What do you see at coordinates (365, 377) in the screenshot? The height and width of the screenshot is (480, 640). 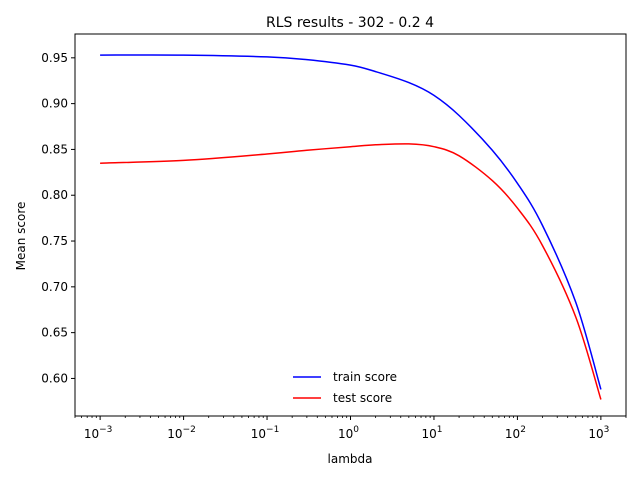 I see `legend-label-1: train score` at bounding box center [365, 377].